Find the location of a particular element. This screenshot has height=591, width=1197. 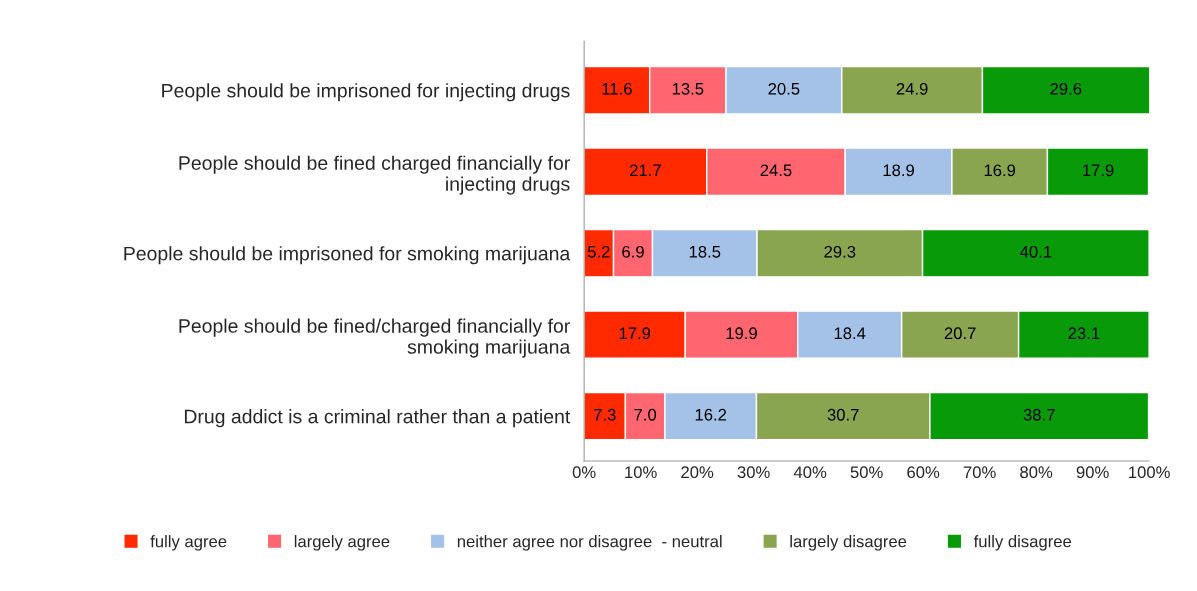

legend-label: largely disagree is located at coordinates (848, 543).